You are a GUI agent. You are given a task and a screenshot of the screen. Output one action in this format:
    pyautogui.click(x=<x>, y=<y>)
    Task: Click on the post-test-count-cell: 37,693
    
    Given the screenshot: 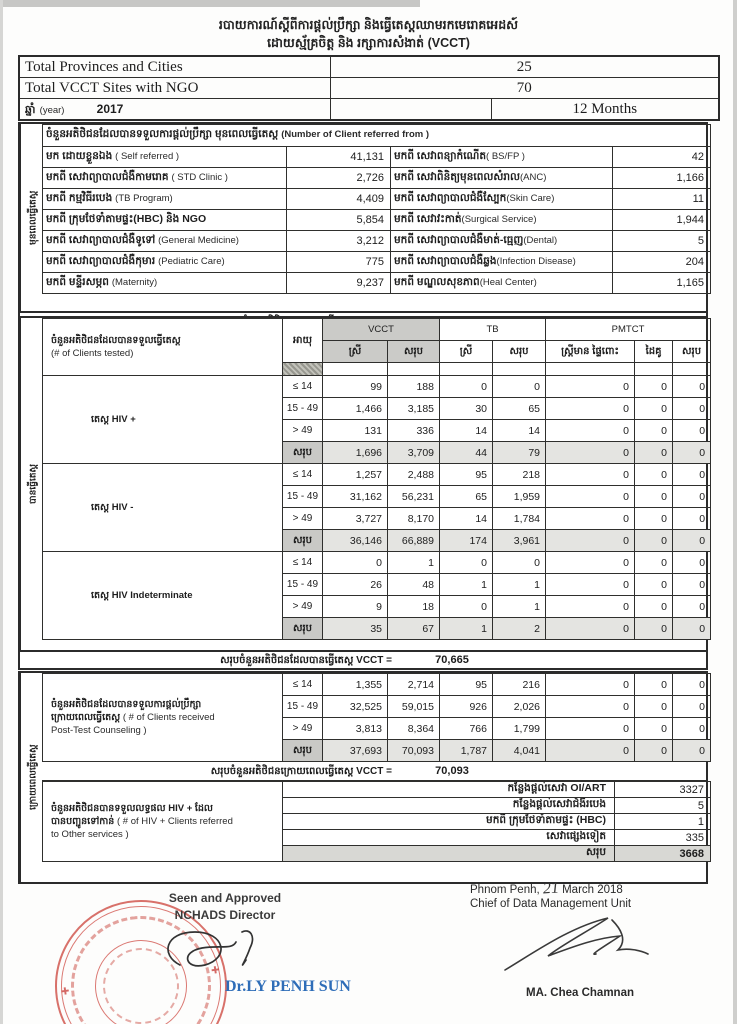 What is the action you would take?
    pyautogui.click(x=355, y=750)
    